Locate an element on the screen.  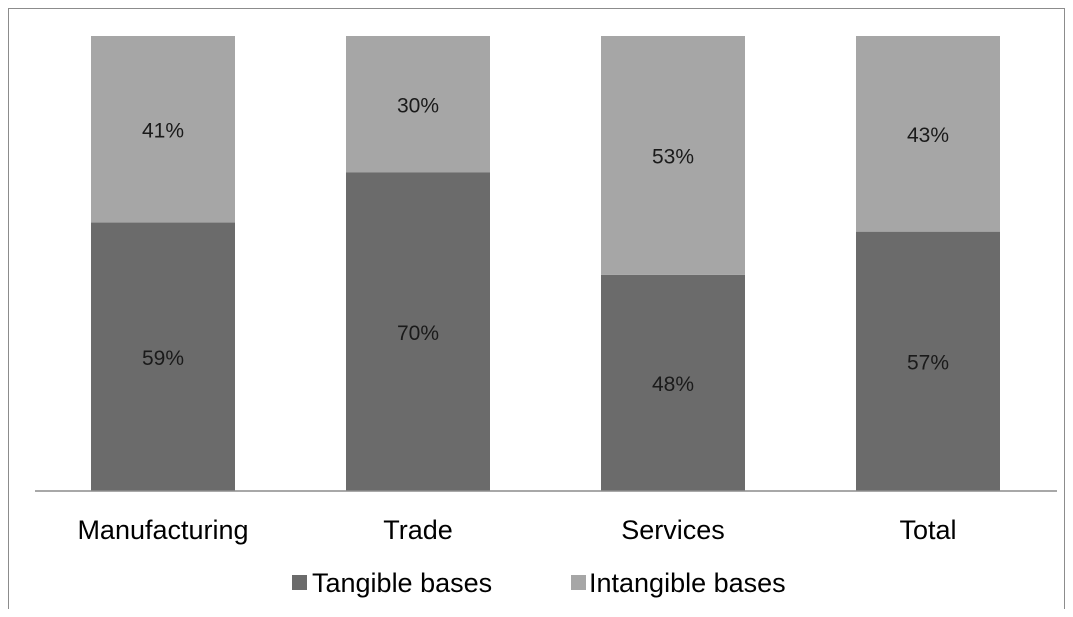
bar-tangible-bases-services is located at coordinates (673, 382).